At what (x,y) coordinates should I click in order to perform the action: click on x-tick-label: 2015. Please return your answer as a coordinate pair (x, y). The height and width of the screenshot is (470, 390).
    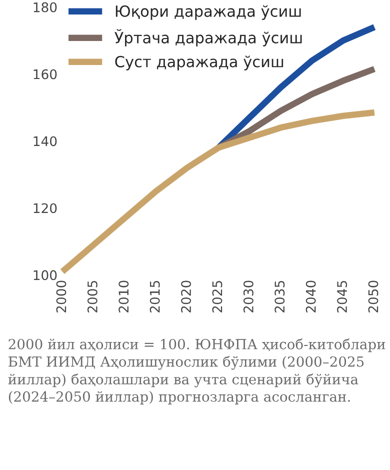
    Looking at the image, I should click on (155, 296).